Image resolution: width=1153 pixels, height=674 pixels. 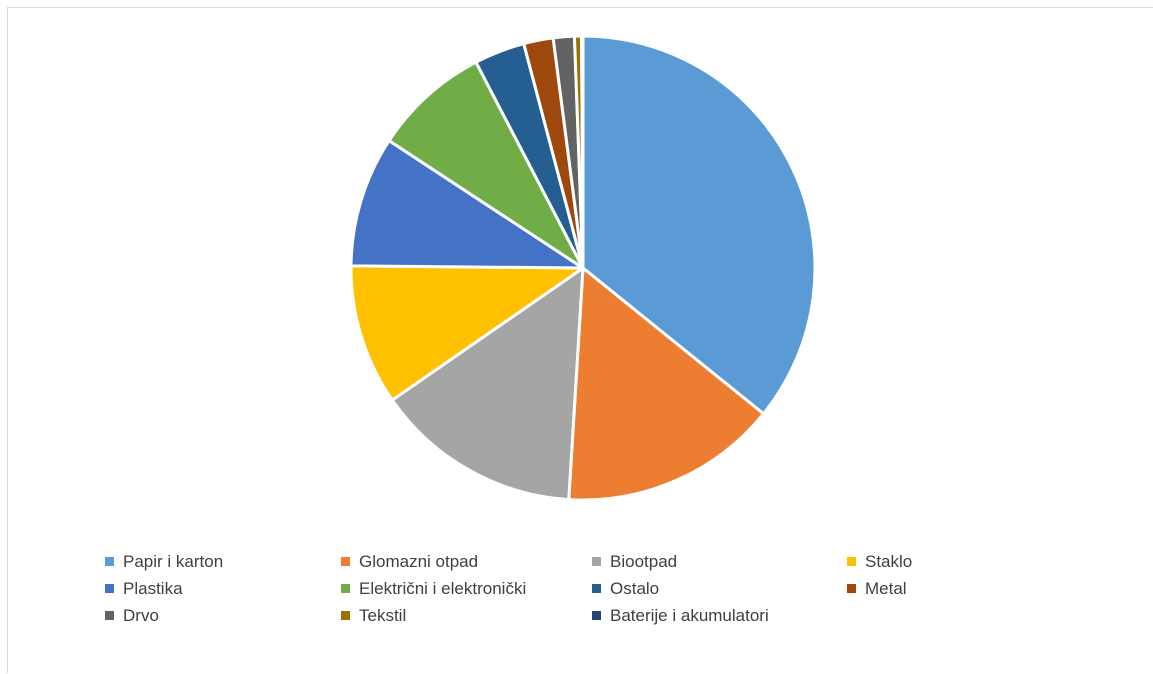 What do you see at coordinates (141, 615) in the screenshot?
I see `legend-label: Drvo` at bounding box center [141, 615].